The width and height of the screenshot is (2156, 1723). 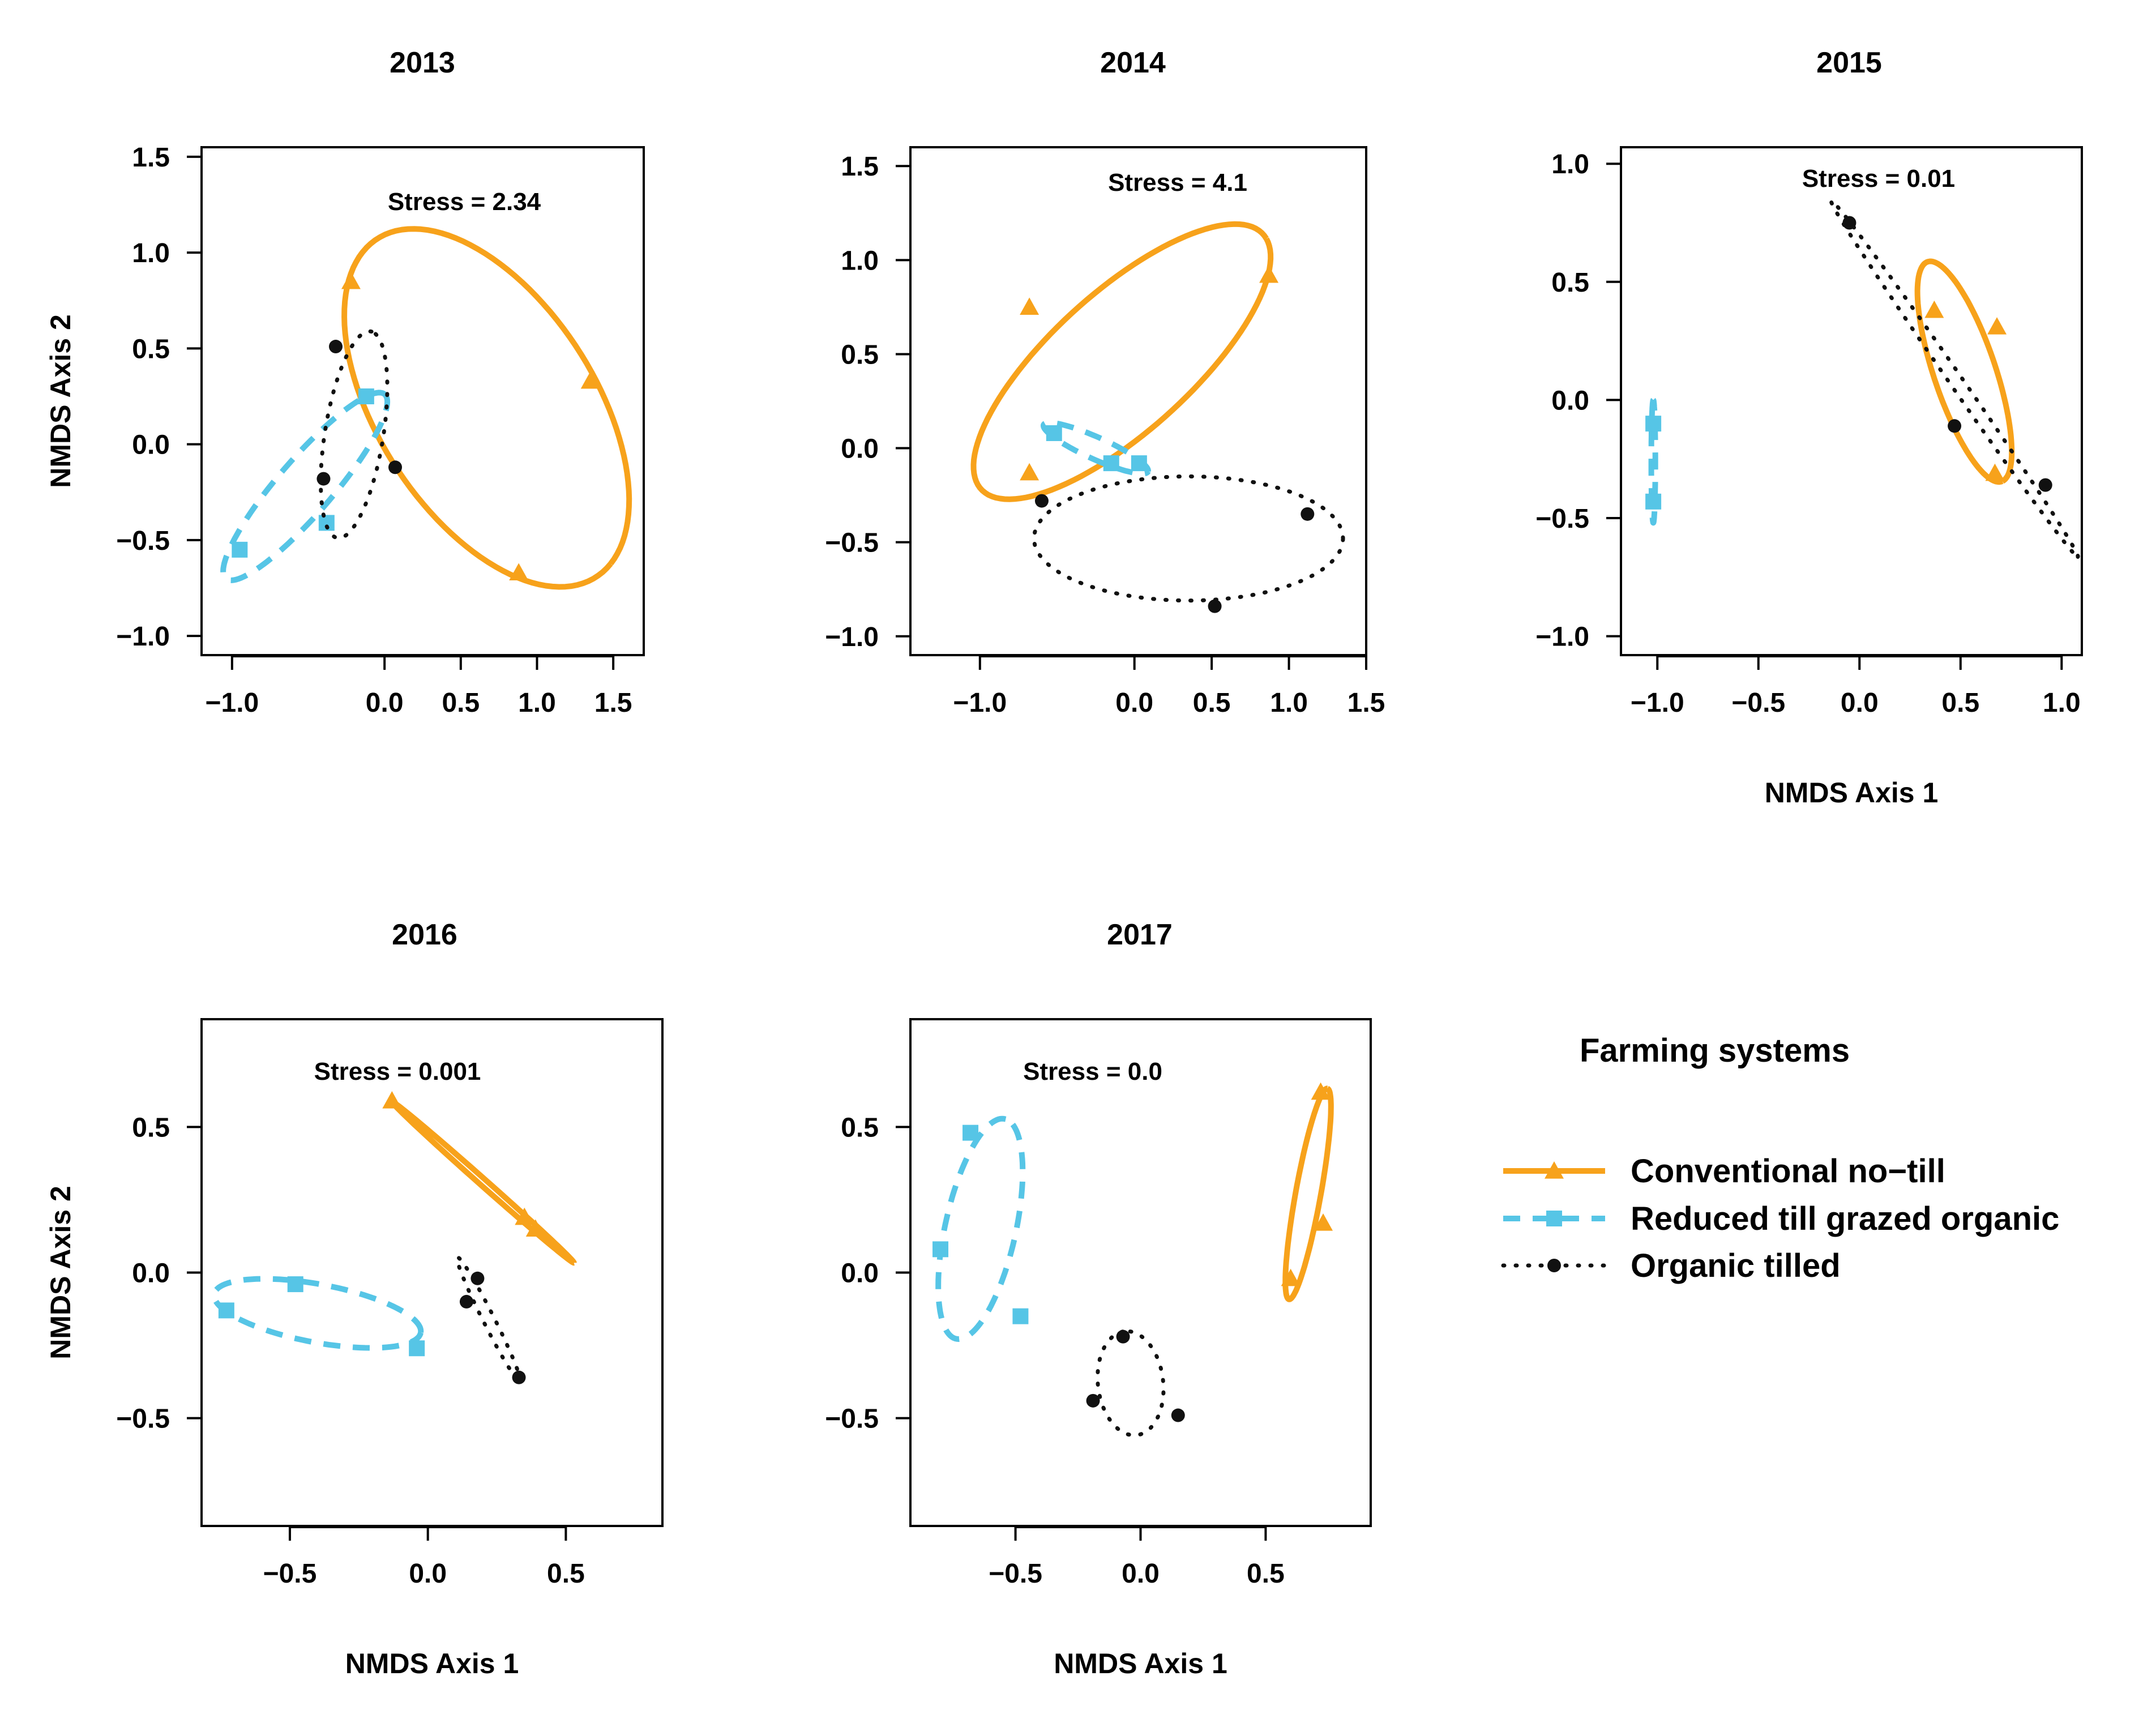 What do you see at coordinates (1133, 63) in the screenshot?
I see `panel-title: 2014` at bounding box center [1133, 63].